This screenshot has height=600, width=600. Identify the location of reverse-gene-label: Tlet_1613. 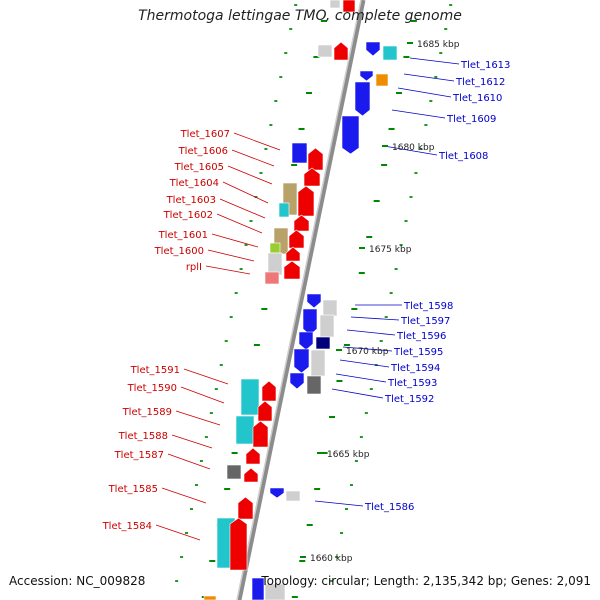
(485, 65).